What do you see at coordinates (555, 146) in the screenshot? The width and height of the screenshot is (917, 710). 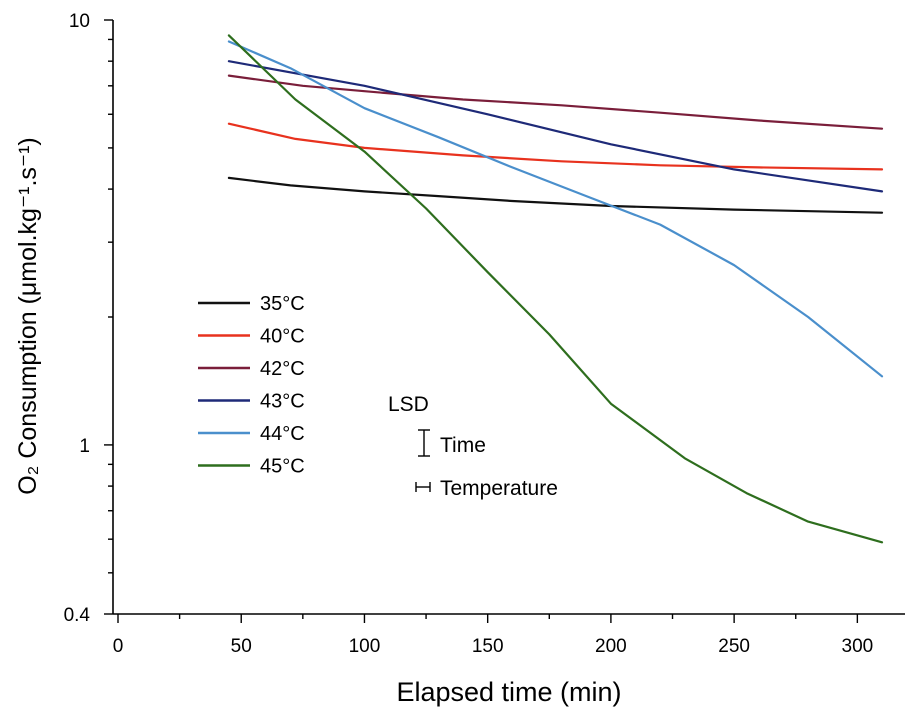 I see `series-line-40c` at bounding box center [555, 146].